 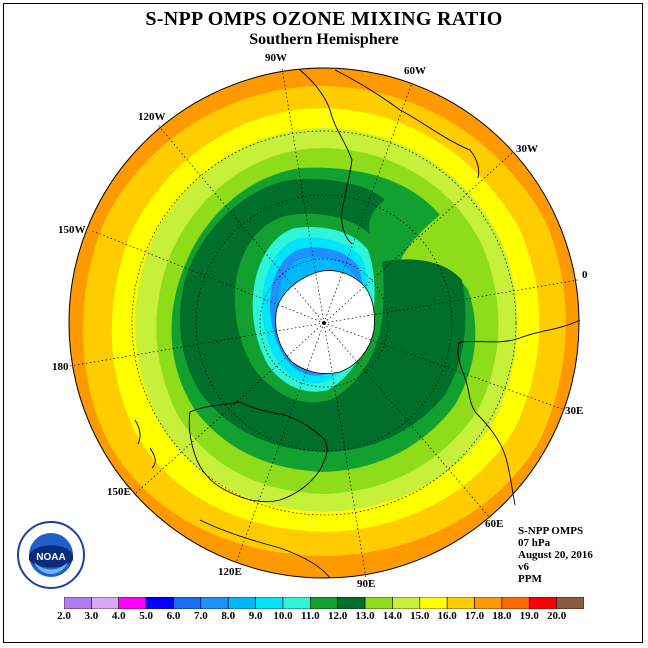 I want to click on map-subtitle: Southern Hemisphere, so click(x=324, y=39).